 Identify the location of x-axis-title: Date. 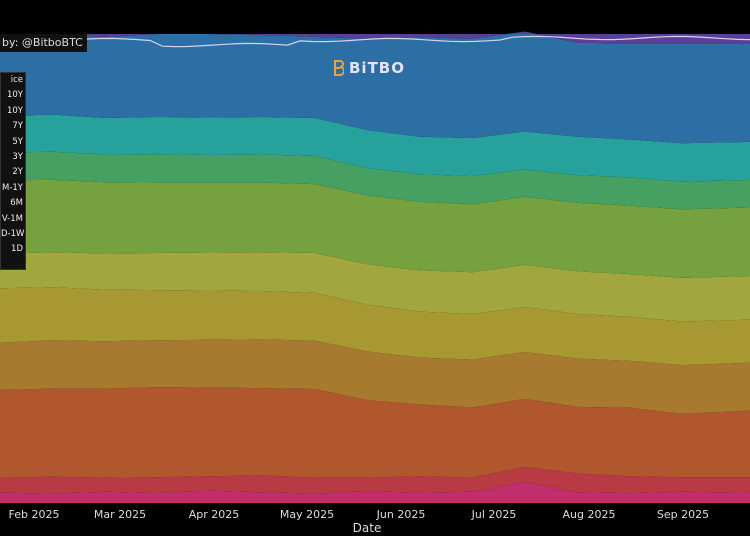
(367, 528).